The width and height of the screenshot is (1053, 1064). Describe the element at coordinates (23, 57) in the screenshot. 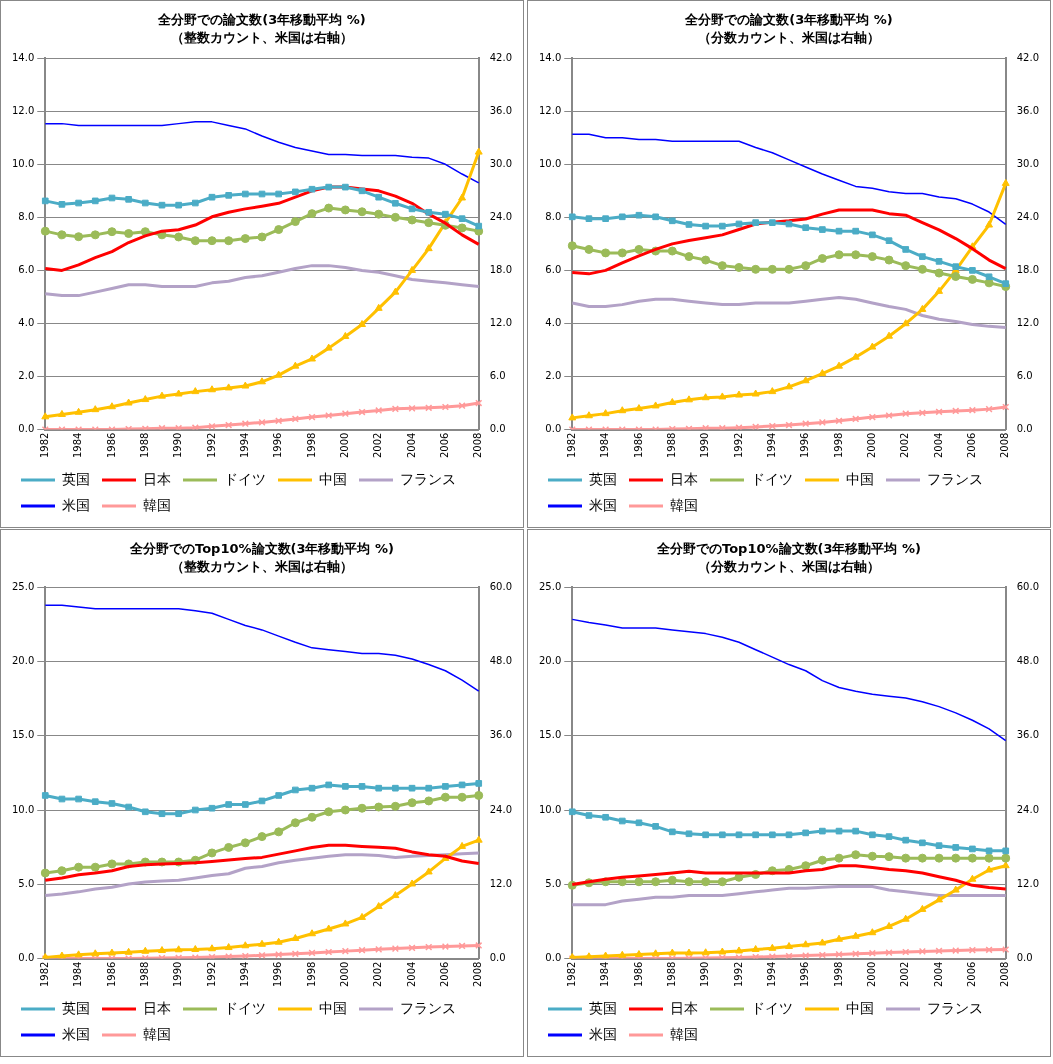

I see `y-tick-label: 14.0` at that location.